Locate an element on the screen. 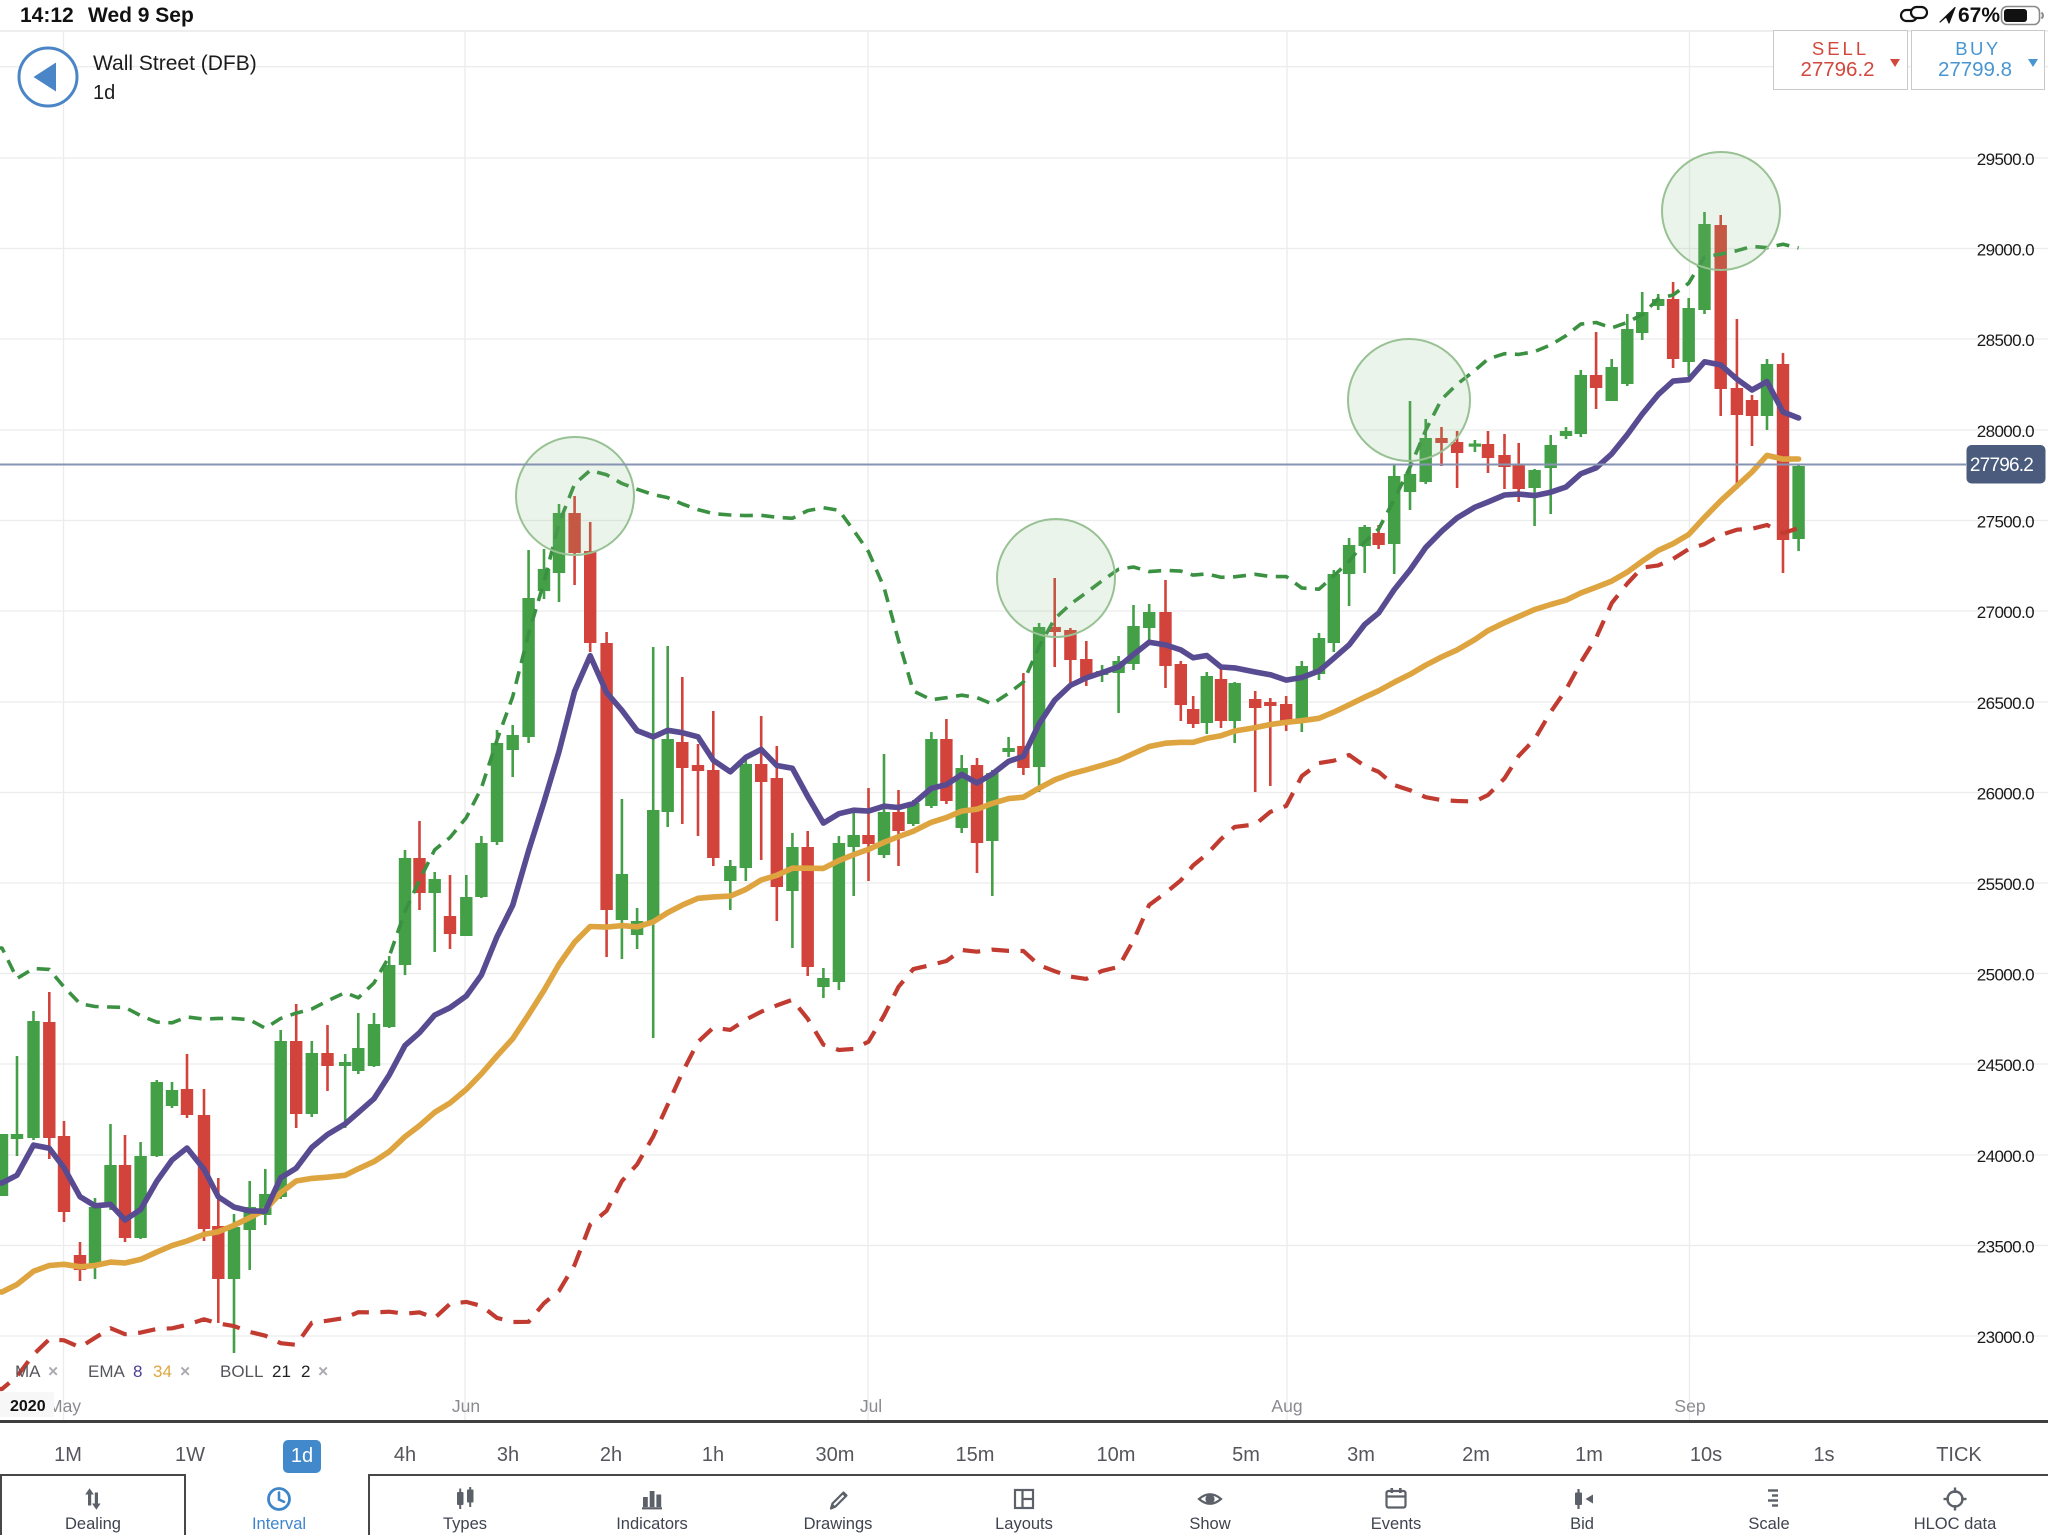  svg-text: 25500.0 is located at coordinates (2005, 884).